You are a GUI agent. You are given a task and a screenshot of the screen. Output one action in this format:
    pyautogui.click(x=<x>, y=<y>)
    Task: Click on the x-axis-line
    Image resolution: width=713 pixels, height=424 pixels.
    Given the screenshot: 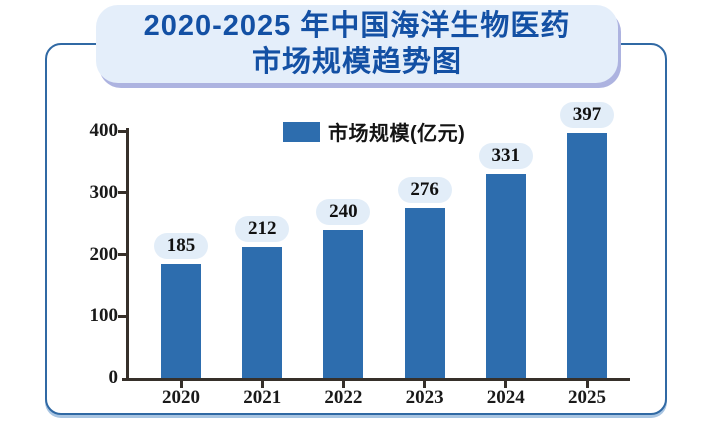 What is the action you would take?
    pyautogui.click(x=376, y=379)
    